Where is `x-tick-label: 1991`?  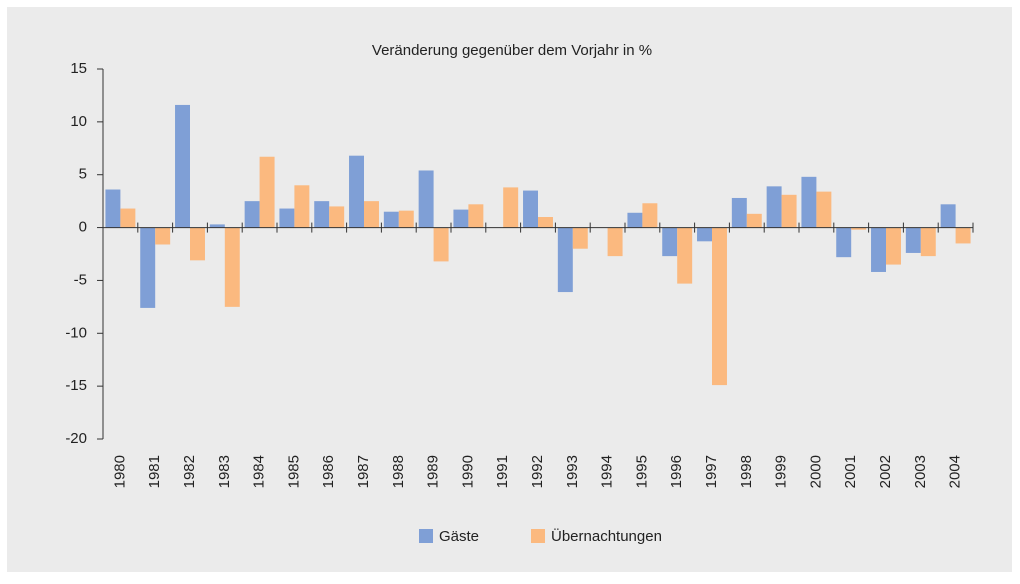
x-tick-label: 1991 is located at coordinates (502, 471).